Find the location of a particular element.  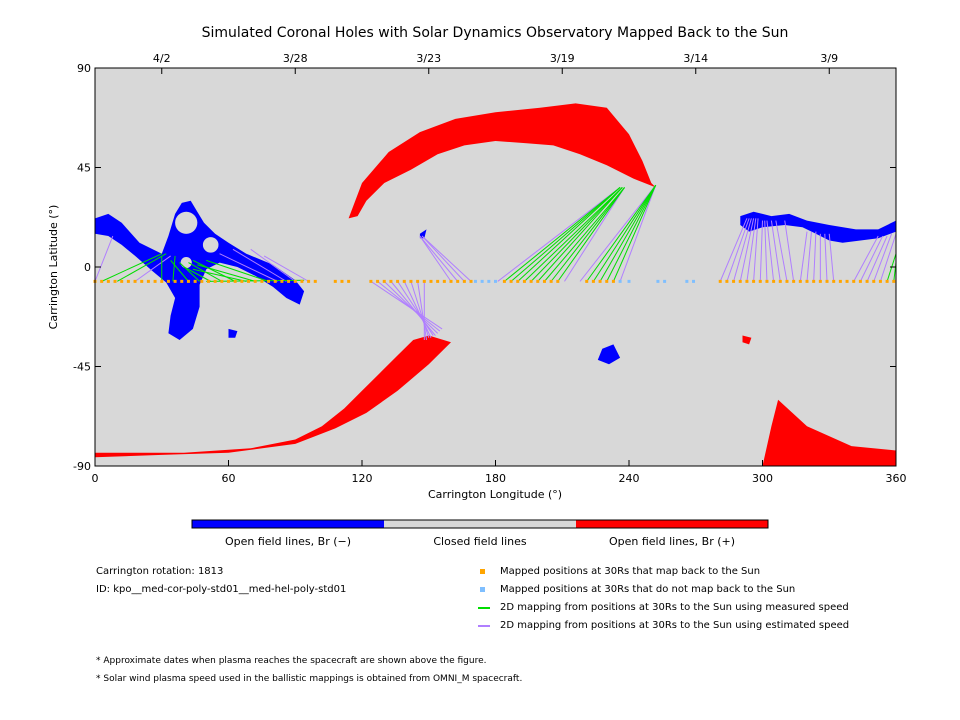

colorbar-frame is located at coordinates (480, 524).